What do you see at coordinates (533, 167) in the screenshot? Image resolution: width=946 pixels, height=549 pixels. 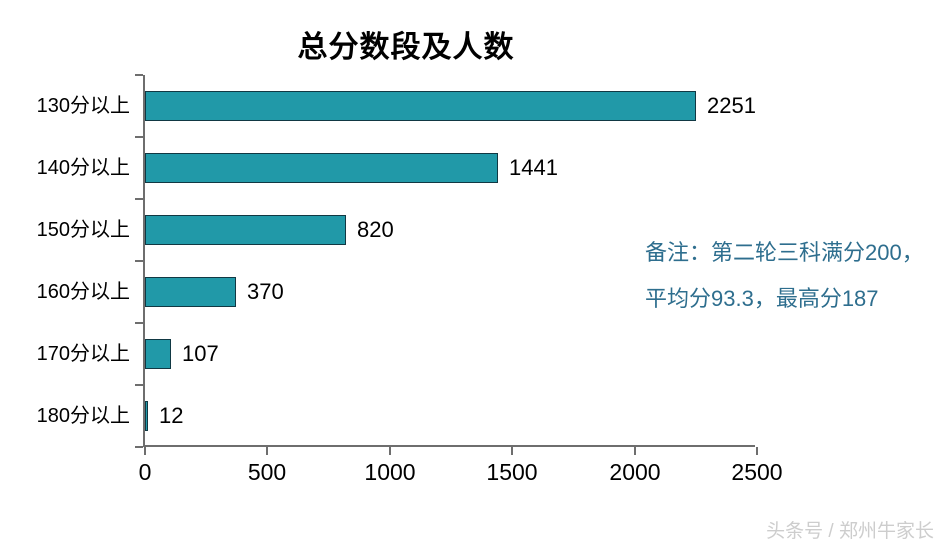 I see `value-label-140分以上: 1441` at bounding box center [533, 167].